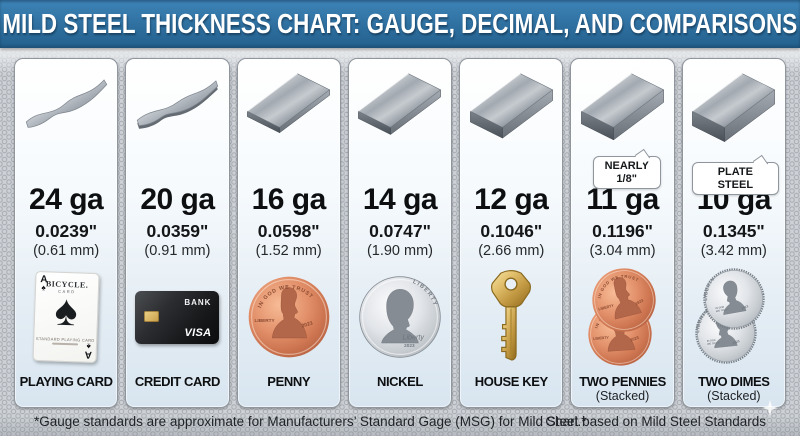 This screenshot has height=436, width=800. I want to click on thickness-mm: (0.61 mm), so click(66, 251).